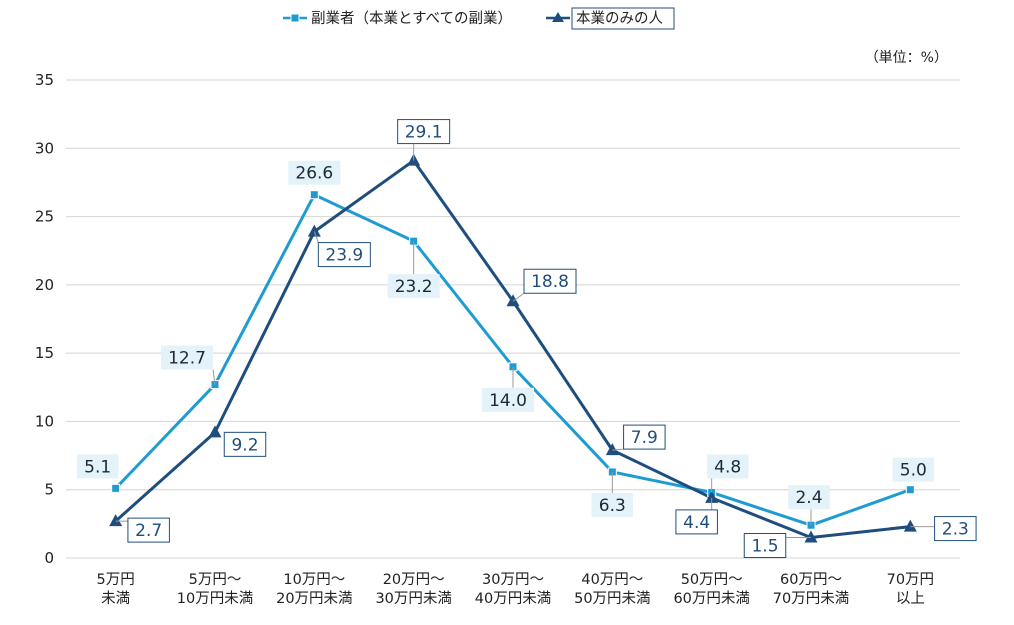 This screenshot has height=625, width=1014. What do you see at coordinates (811, 580) in the screenshot?
I see `x-category-label: 60万円～` at bounding box center [811, 580].